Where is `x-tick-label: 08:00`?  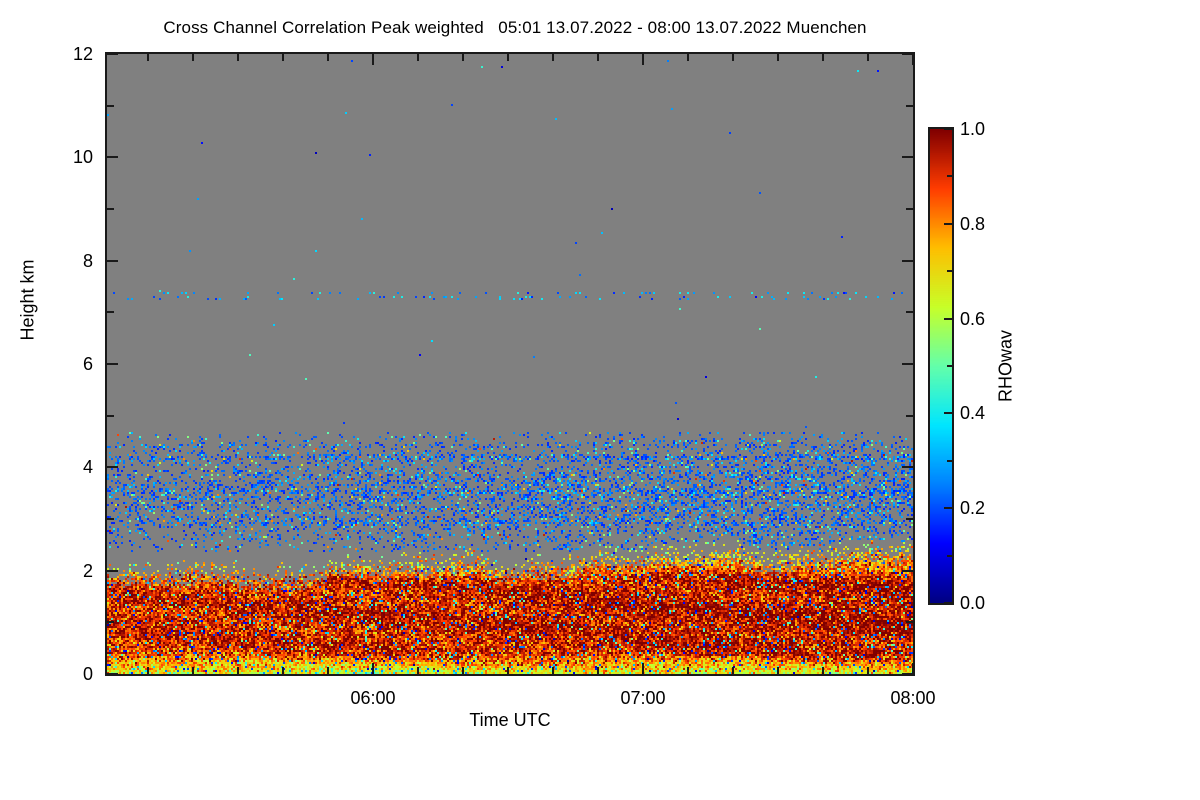
x-tick-label: 08:00 is located at coordinates (913, 698).